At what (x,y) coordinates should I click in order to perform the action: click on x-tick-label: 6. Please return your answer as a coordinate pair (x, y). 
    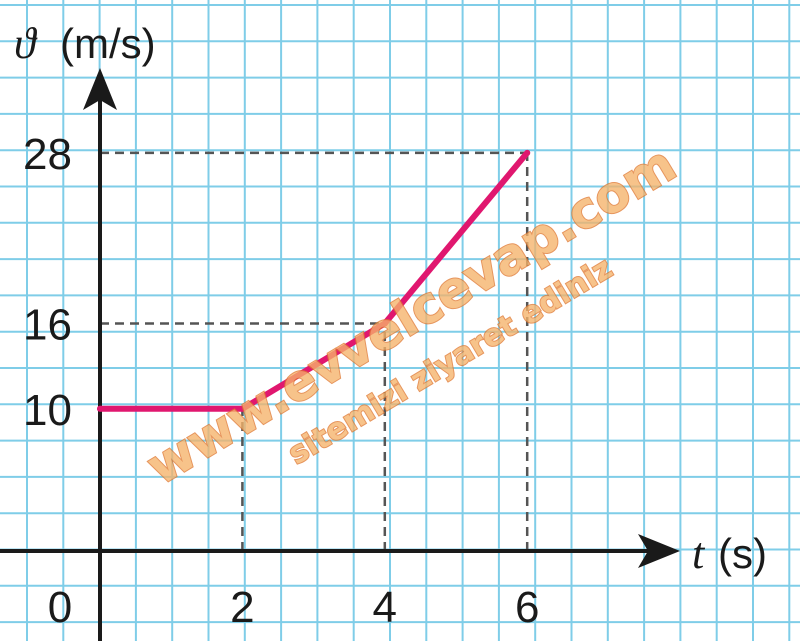
    Looking at the image, I should click on (527, 607).